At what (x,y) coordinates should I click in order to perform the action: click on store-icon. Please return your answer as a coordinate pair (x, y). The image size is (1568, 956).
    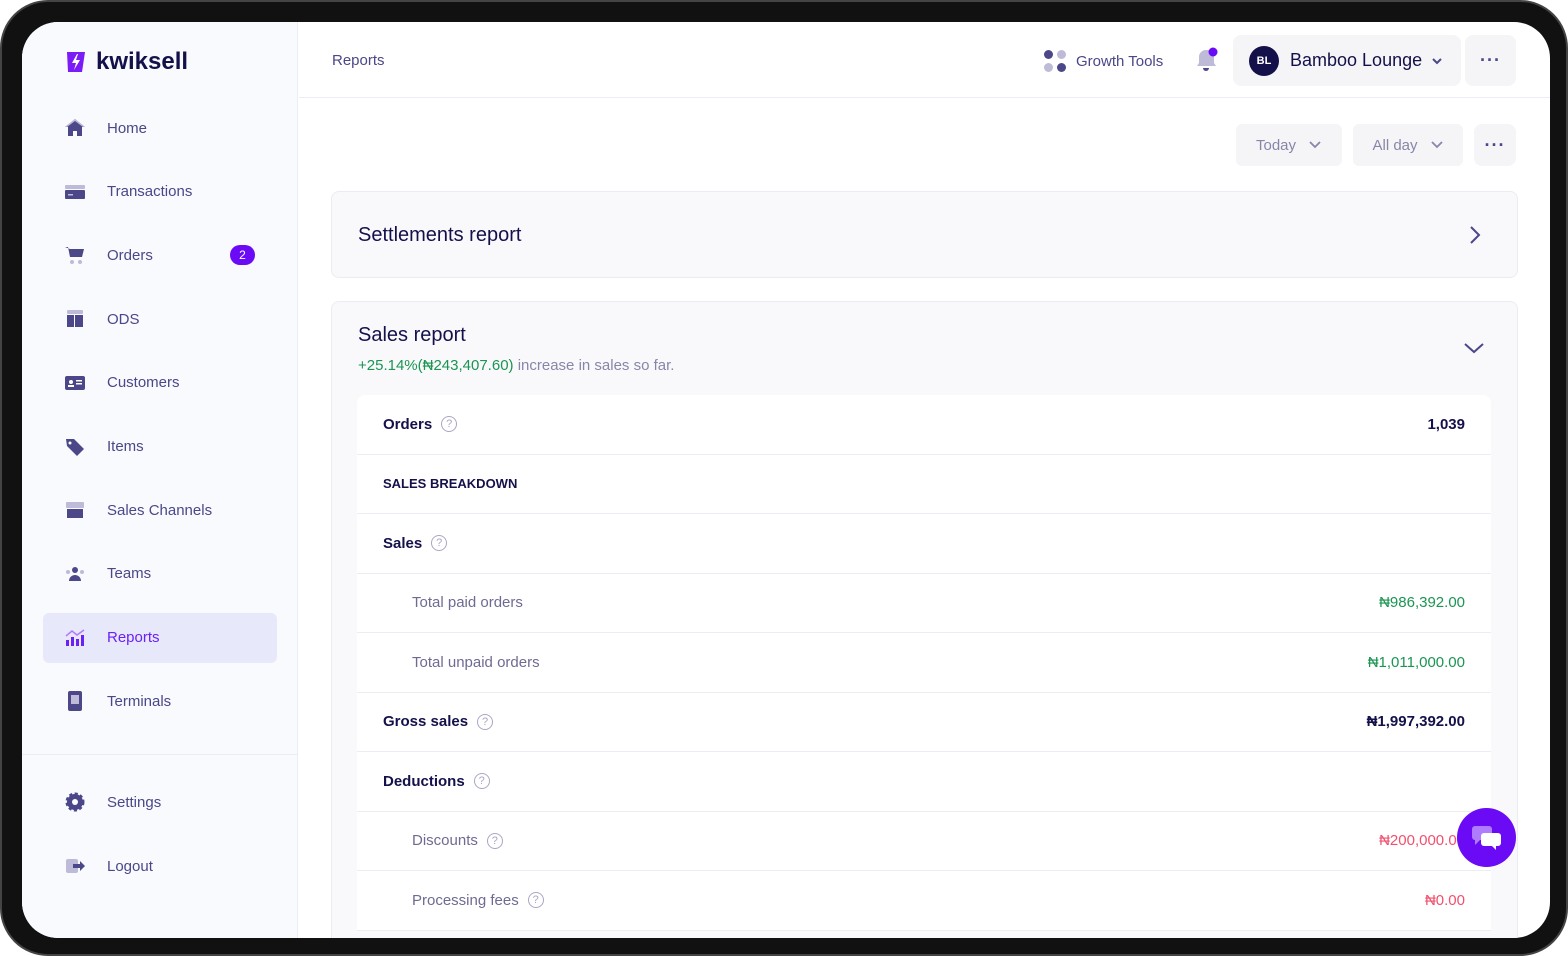
    Looking at the image, I should click on (75, 510).